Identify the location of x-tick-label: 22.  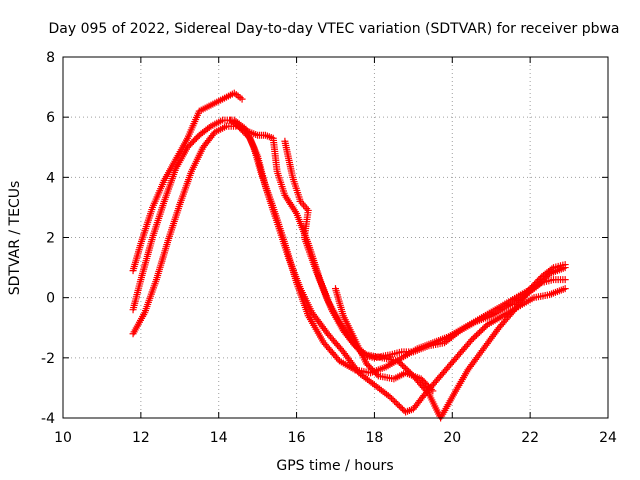
(530, 438).